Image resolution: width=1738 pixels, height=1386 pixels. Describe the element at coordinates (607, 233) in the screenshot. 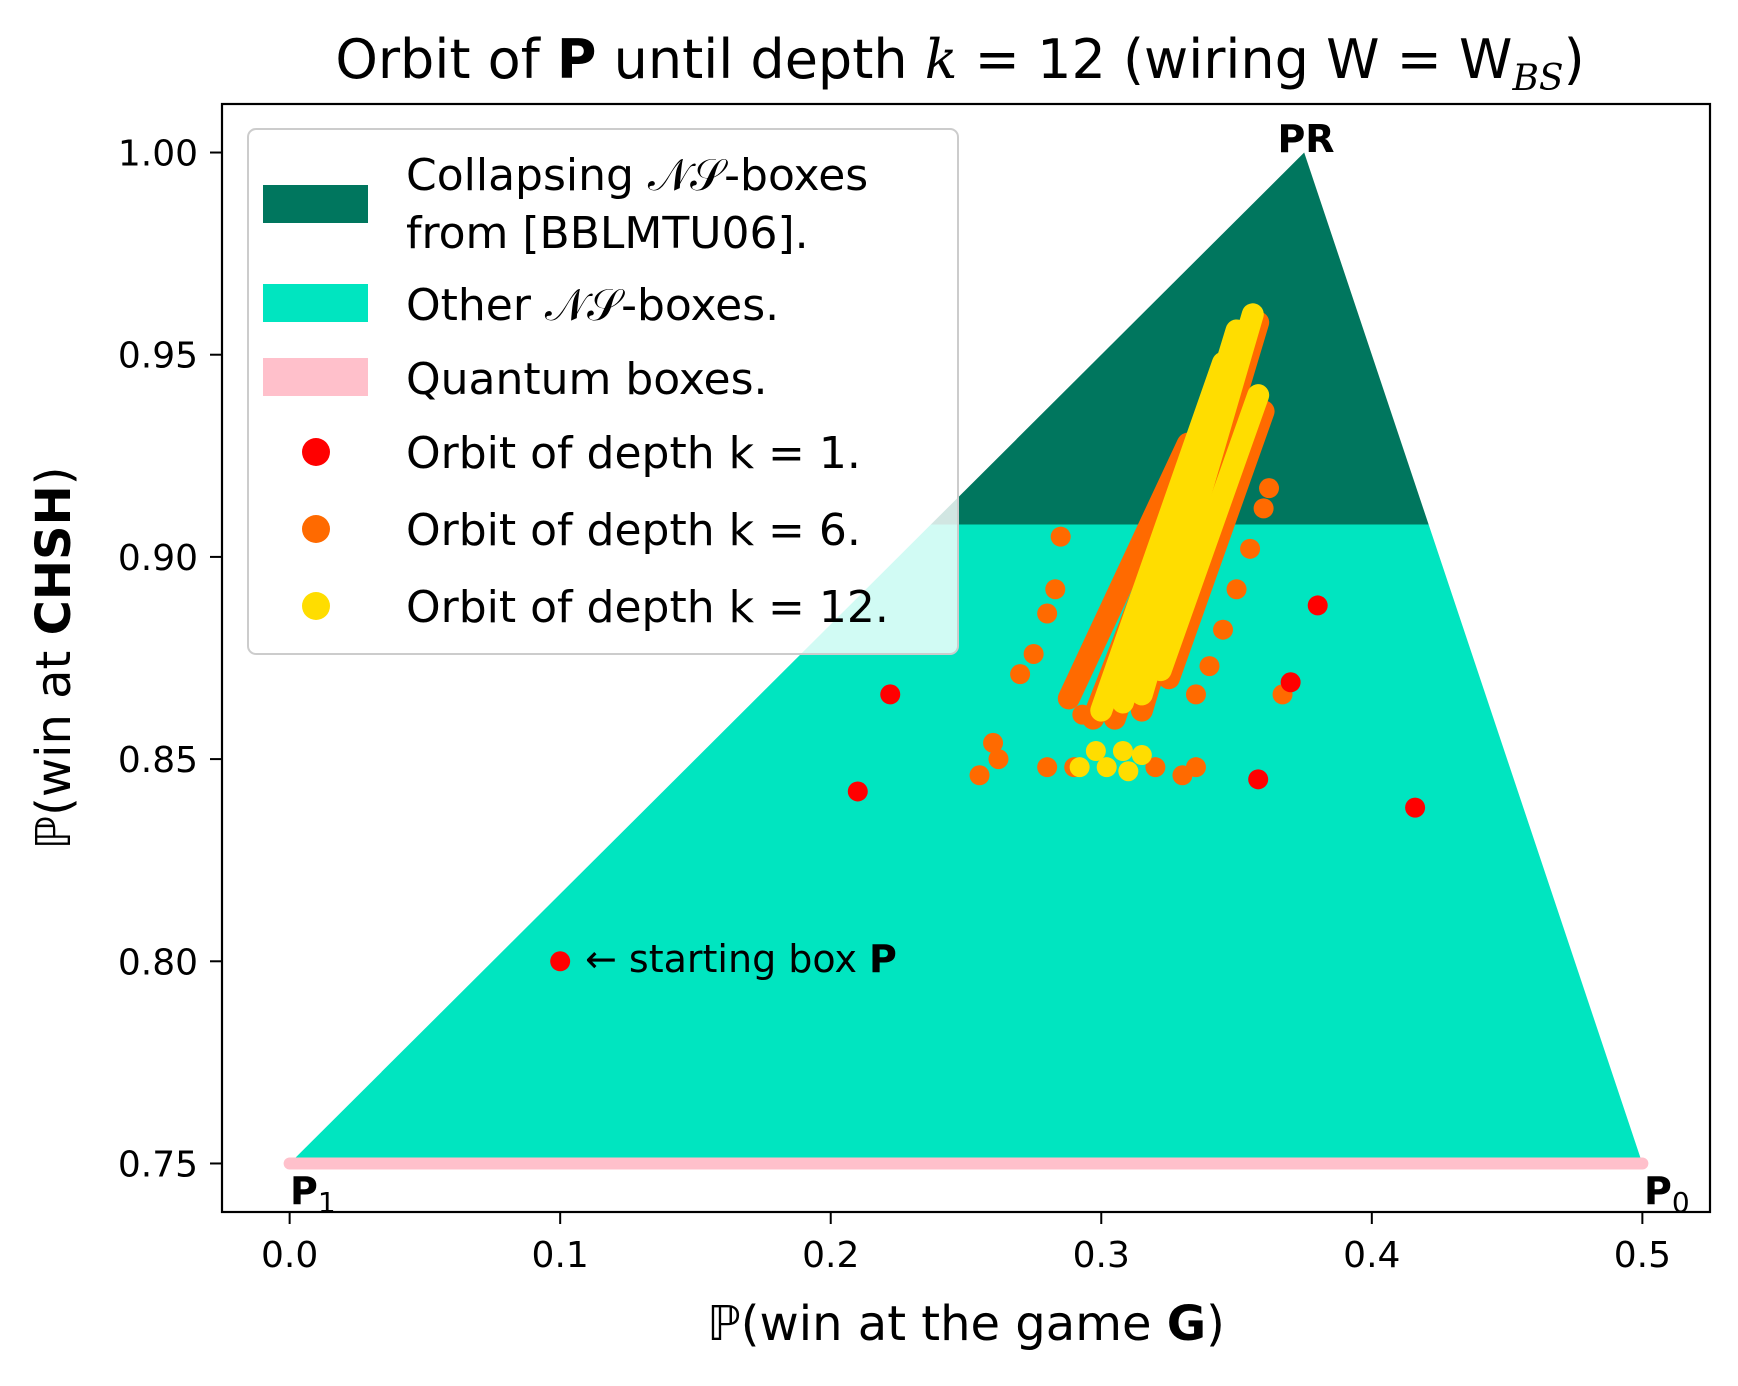

I see `legend-label-collapsing-line2: from [BBLMTU06].` at that location.